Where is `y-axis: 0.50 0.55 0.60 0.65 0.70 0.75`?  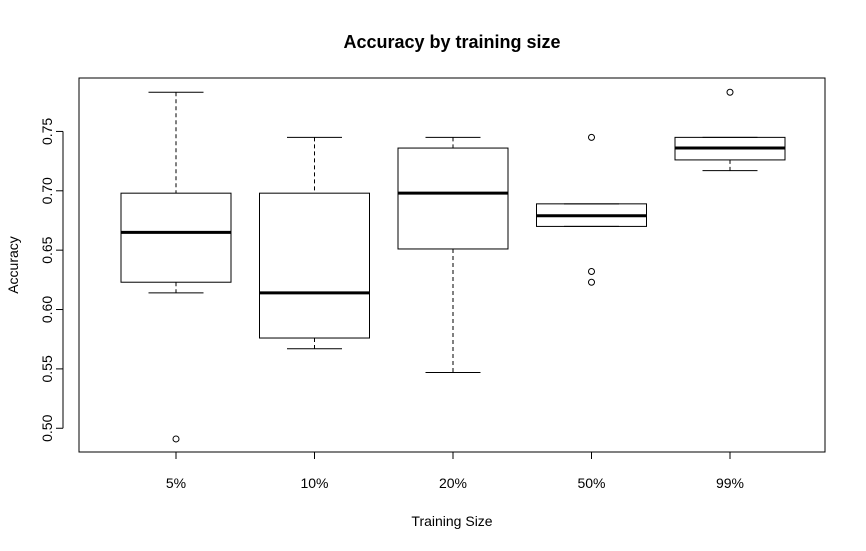 y-axis: 0.50 0.55 0.60 0.65 0.70 0.75 is located at coordinates (51, 280).